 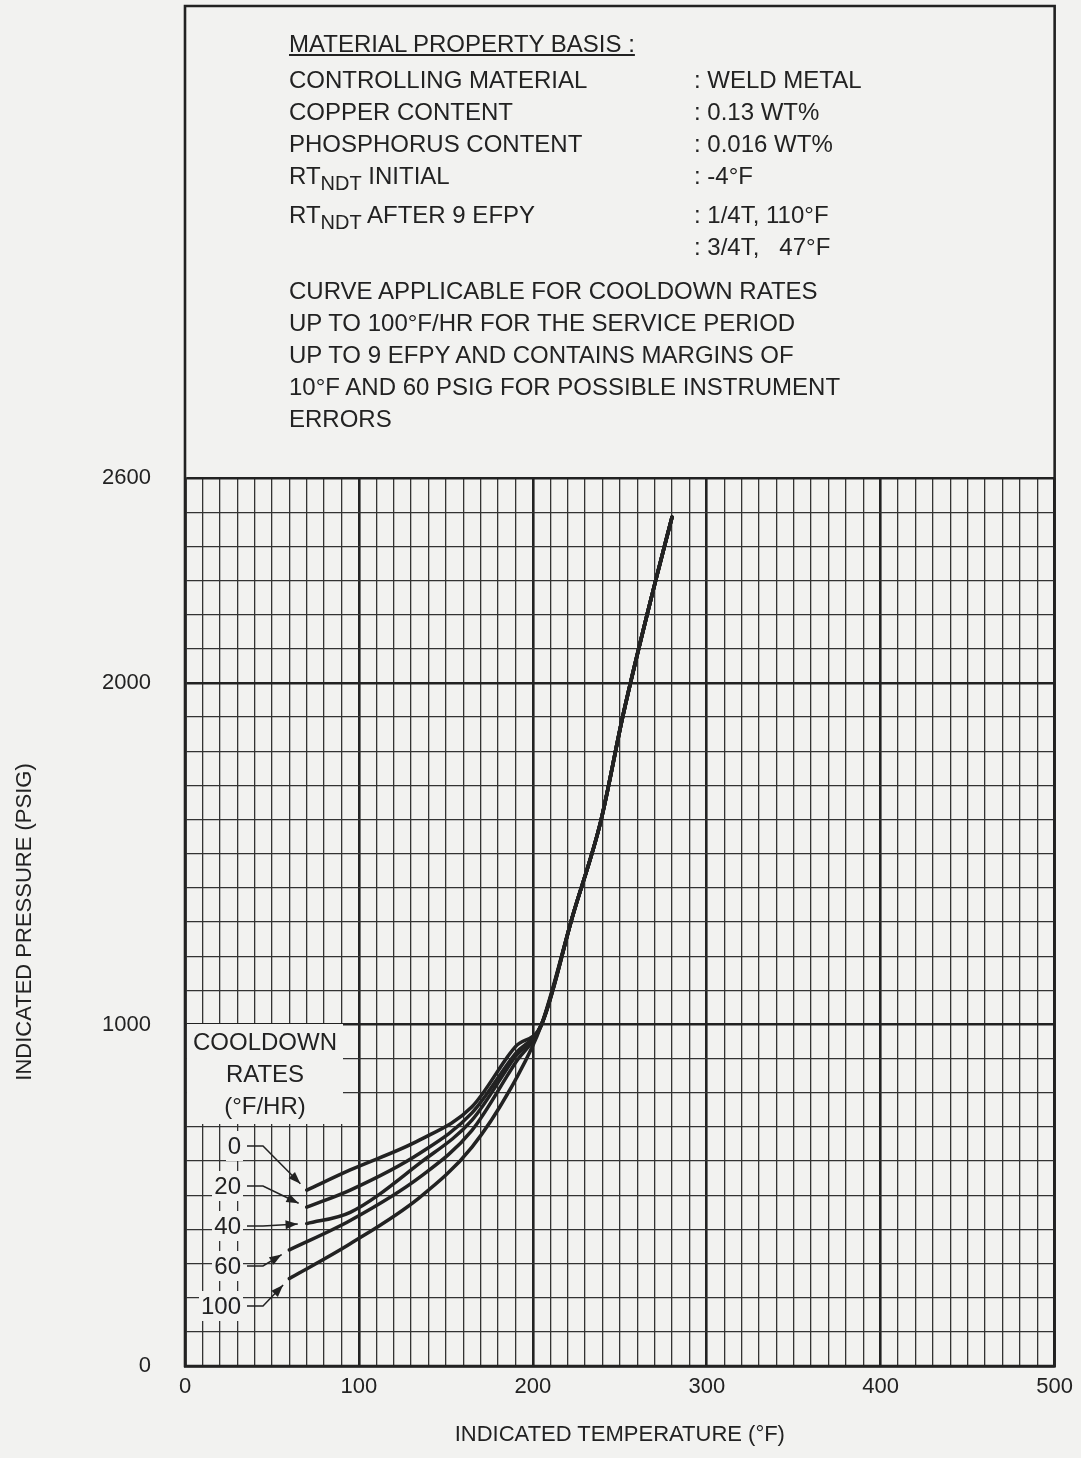 What do you see at coordinates (439, 80) in the screenshot?
I see `text: CONTROLLING MATERIAL` at bounding box center [439, 80].